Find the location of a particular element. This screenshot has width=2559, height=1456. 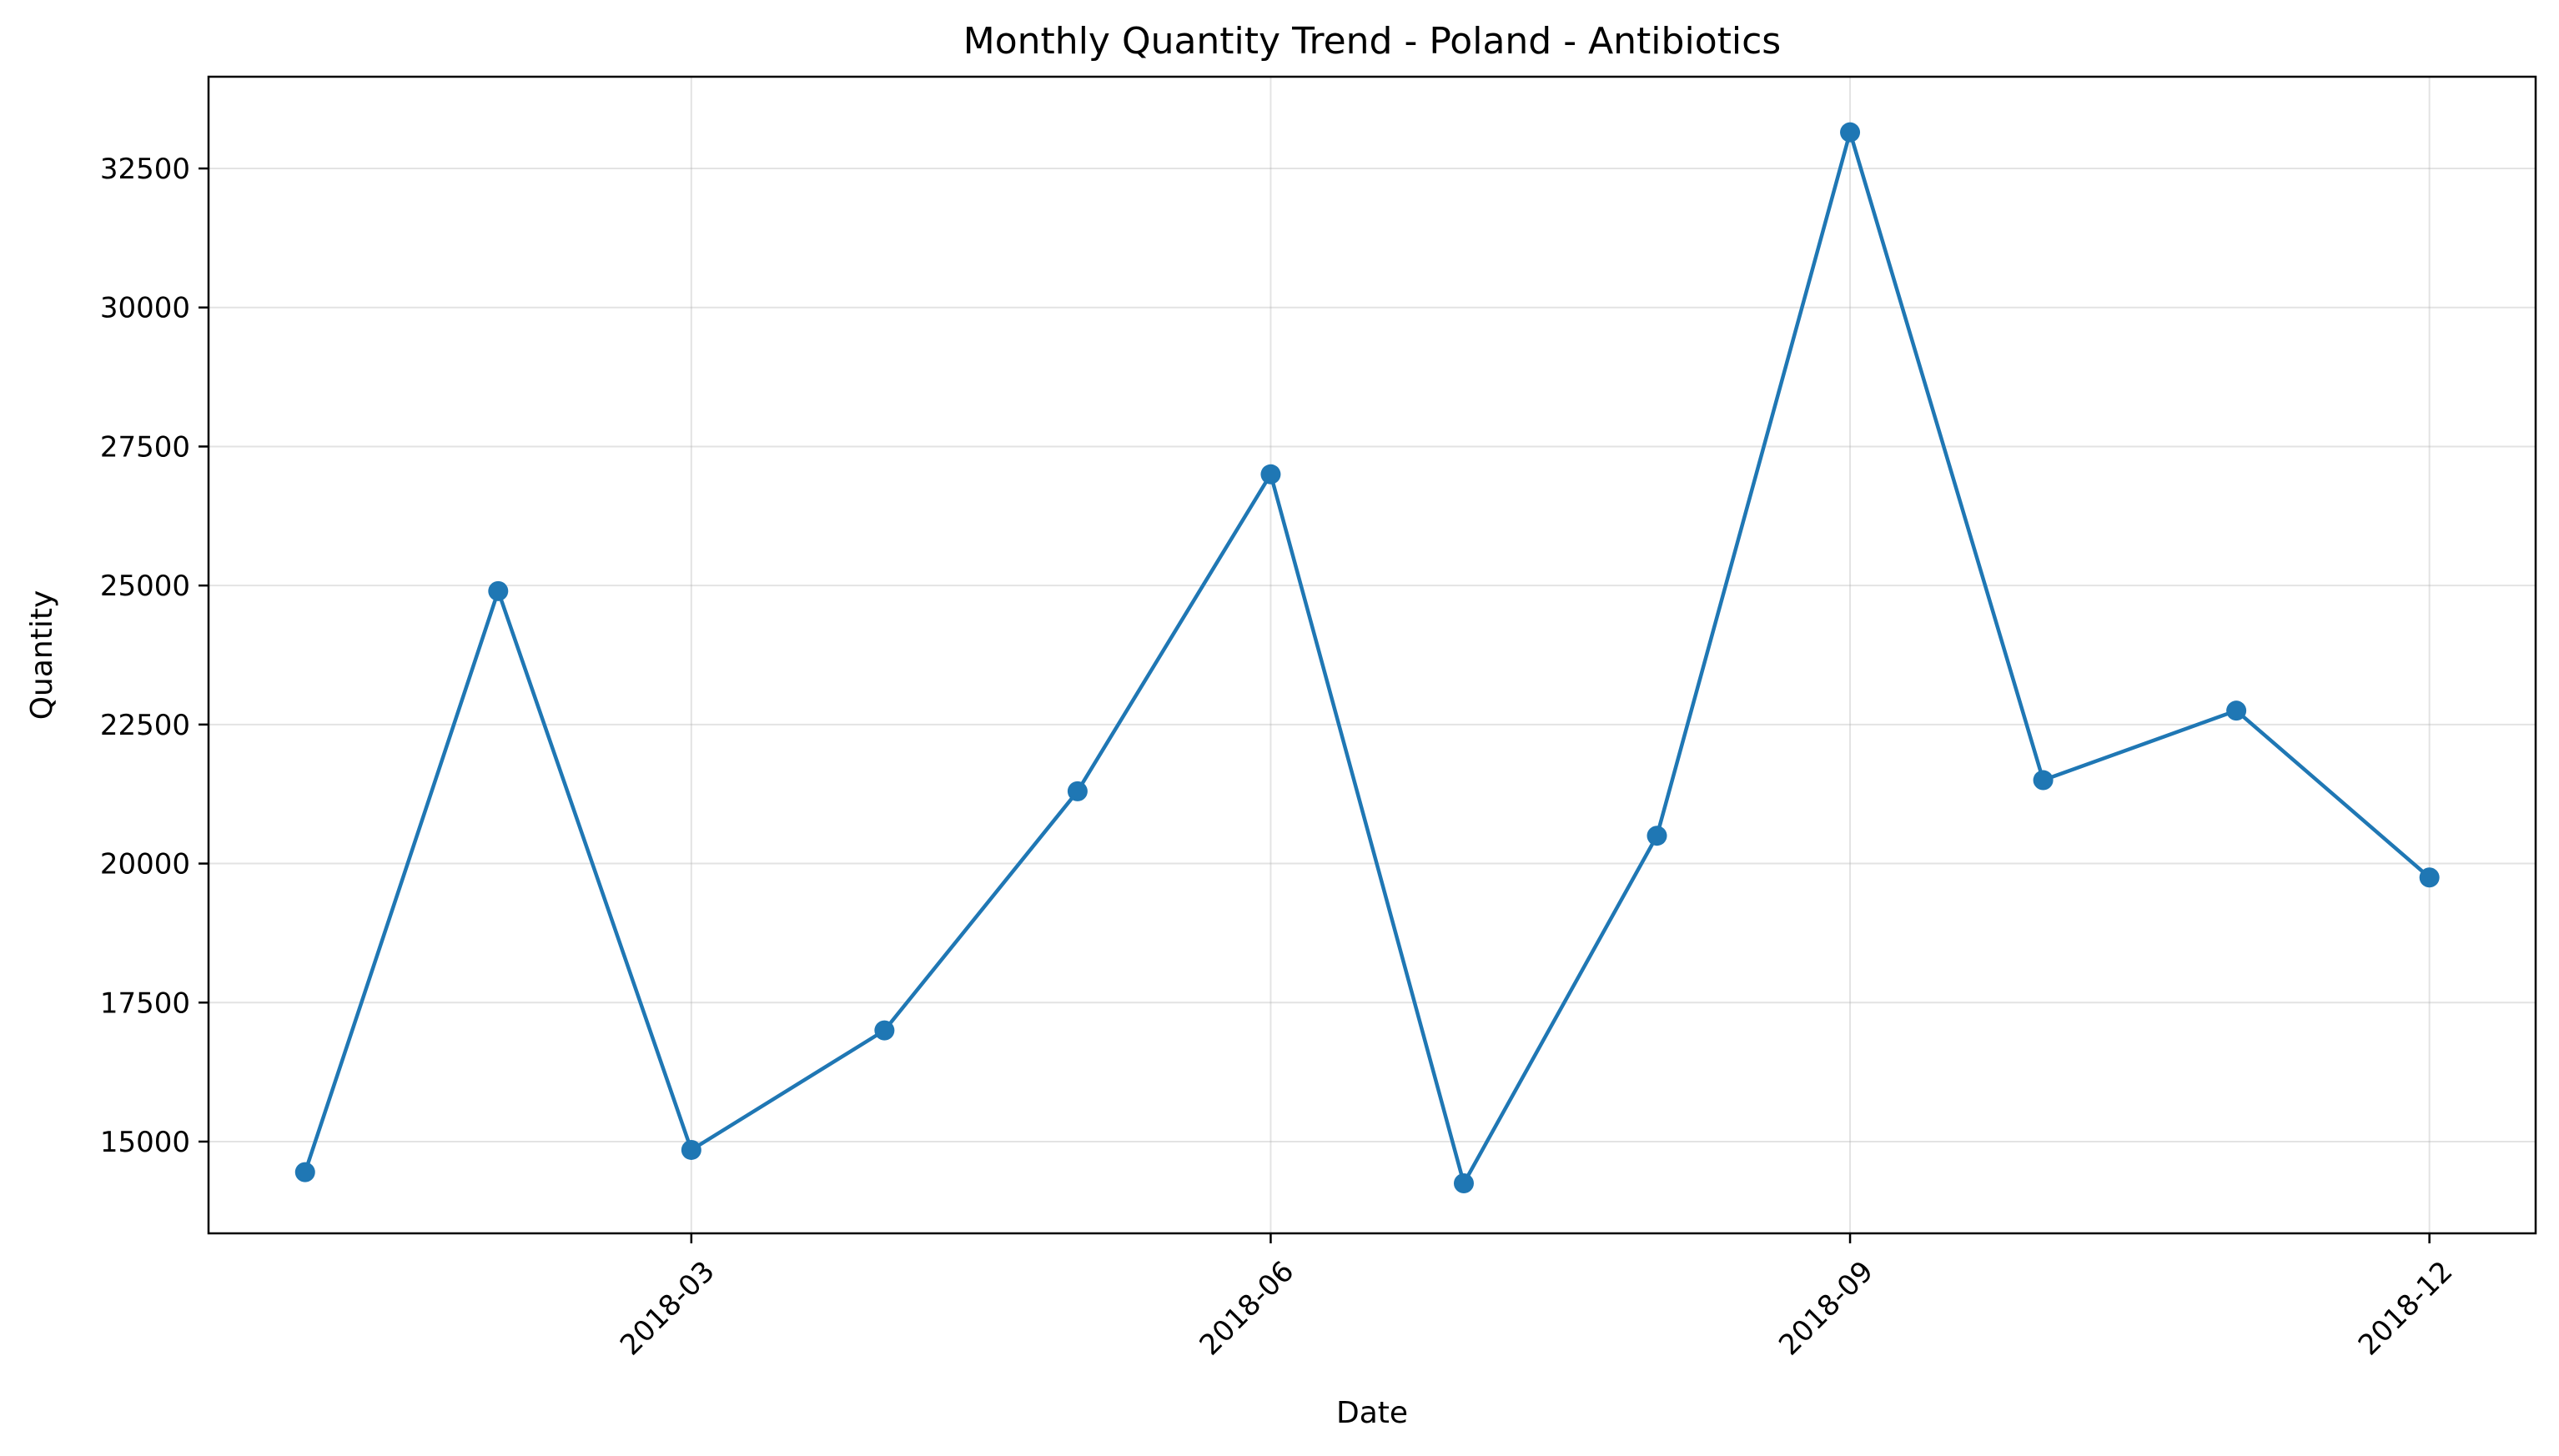

y-tick-label: 30000 is located at coordinates (145, 308).